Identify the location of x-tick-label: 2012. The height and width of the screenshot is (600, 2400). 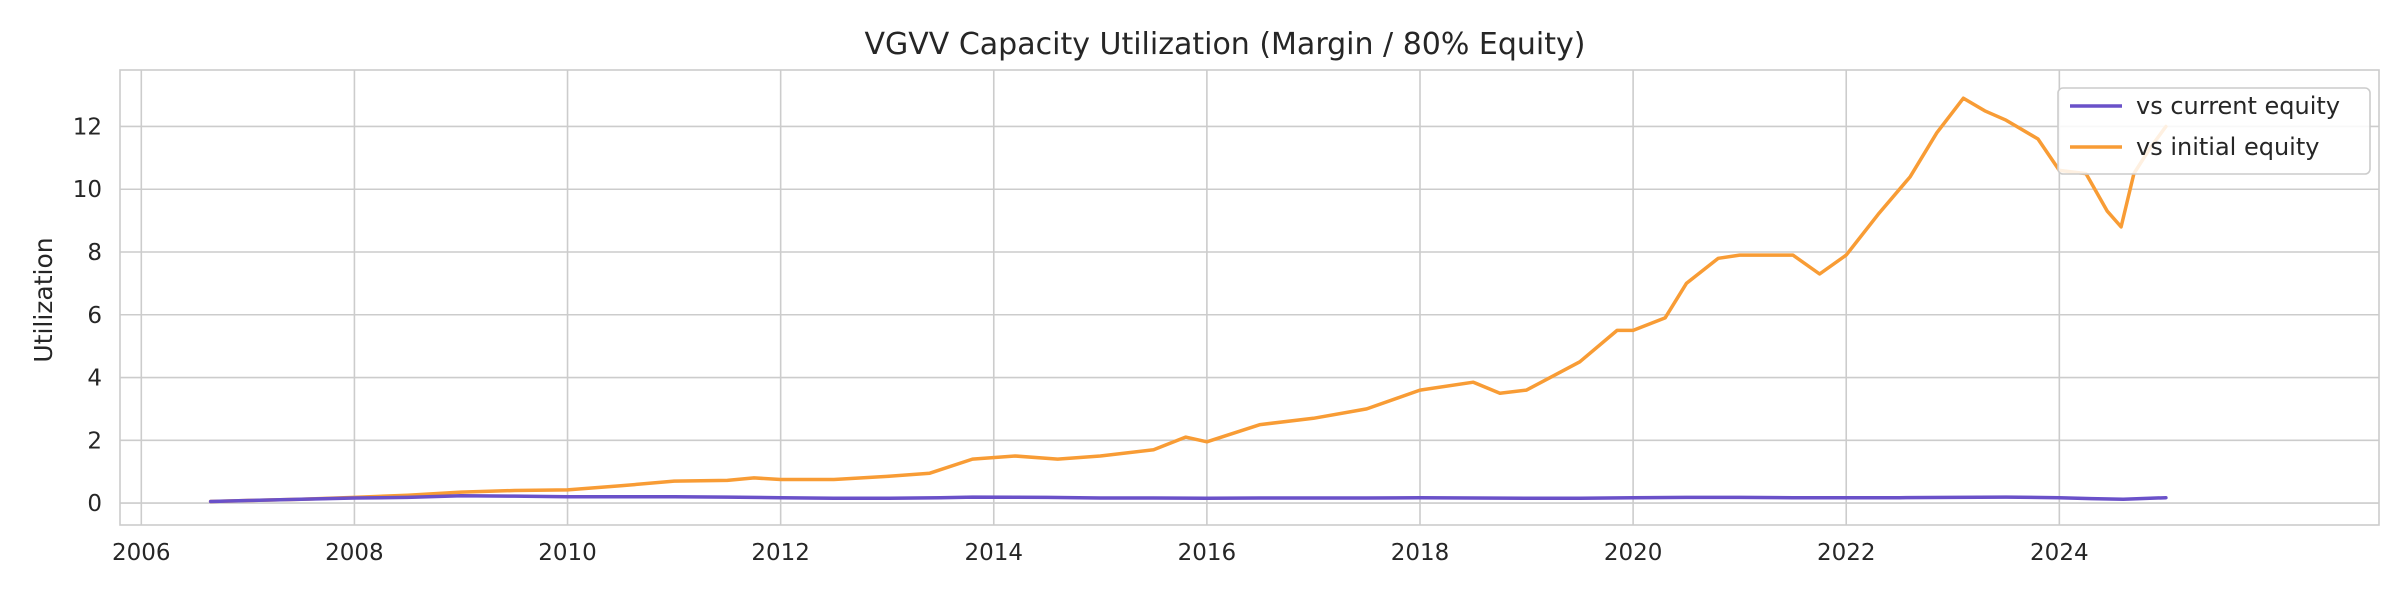
(780, 553).